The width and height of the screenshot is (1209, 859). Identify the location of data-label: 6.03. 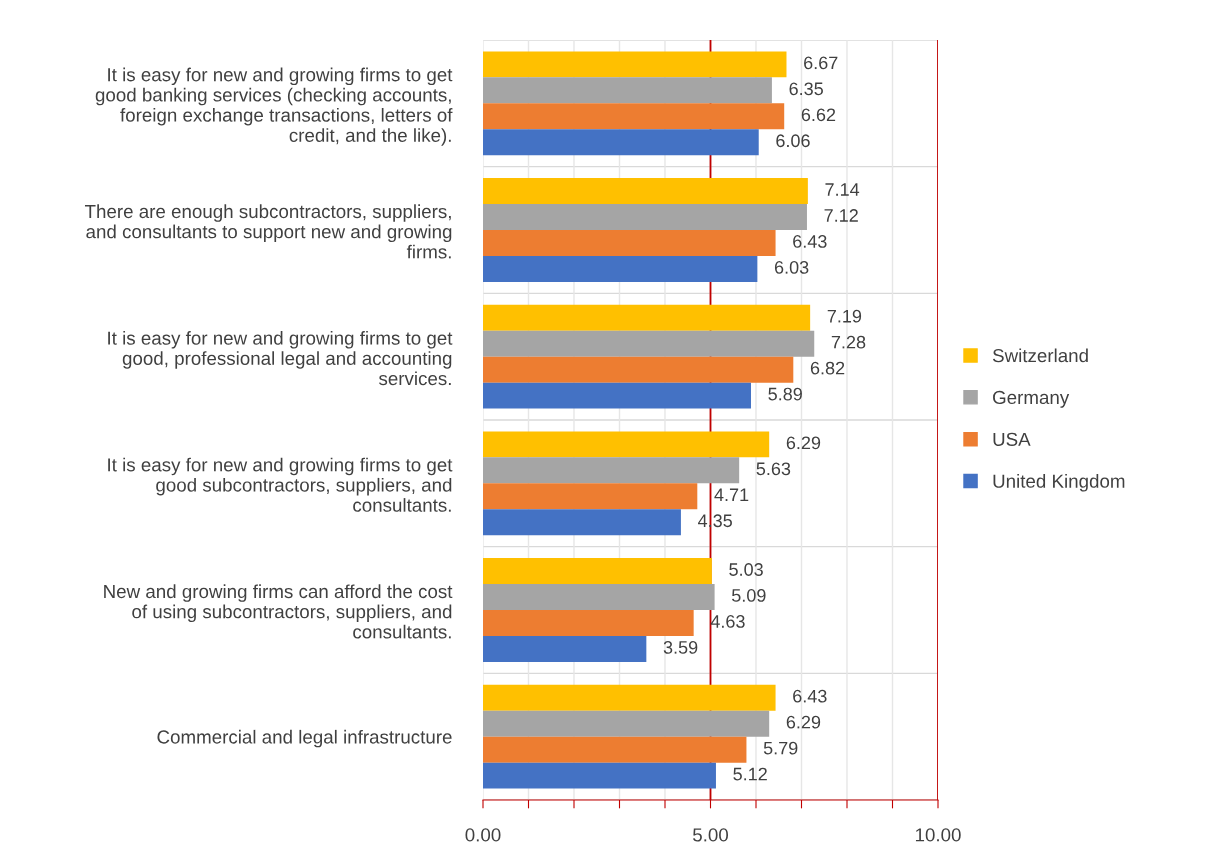
(791, 267).